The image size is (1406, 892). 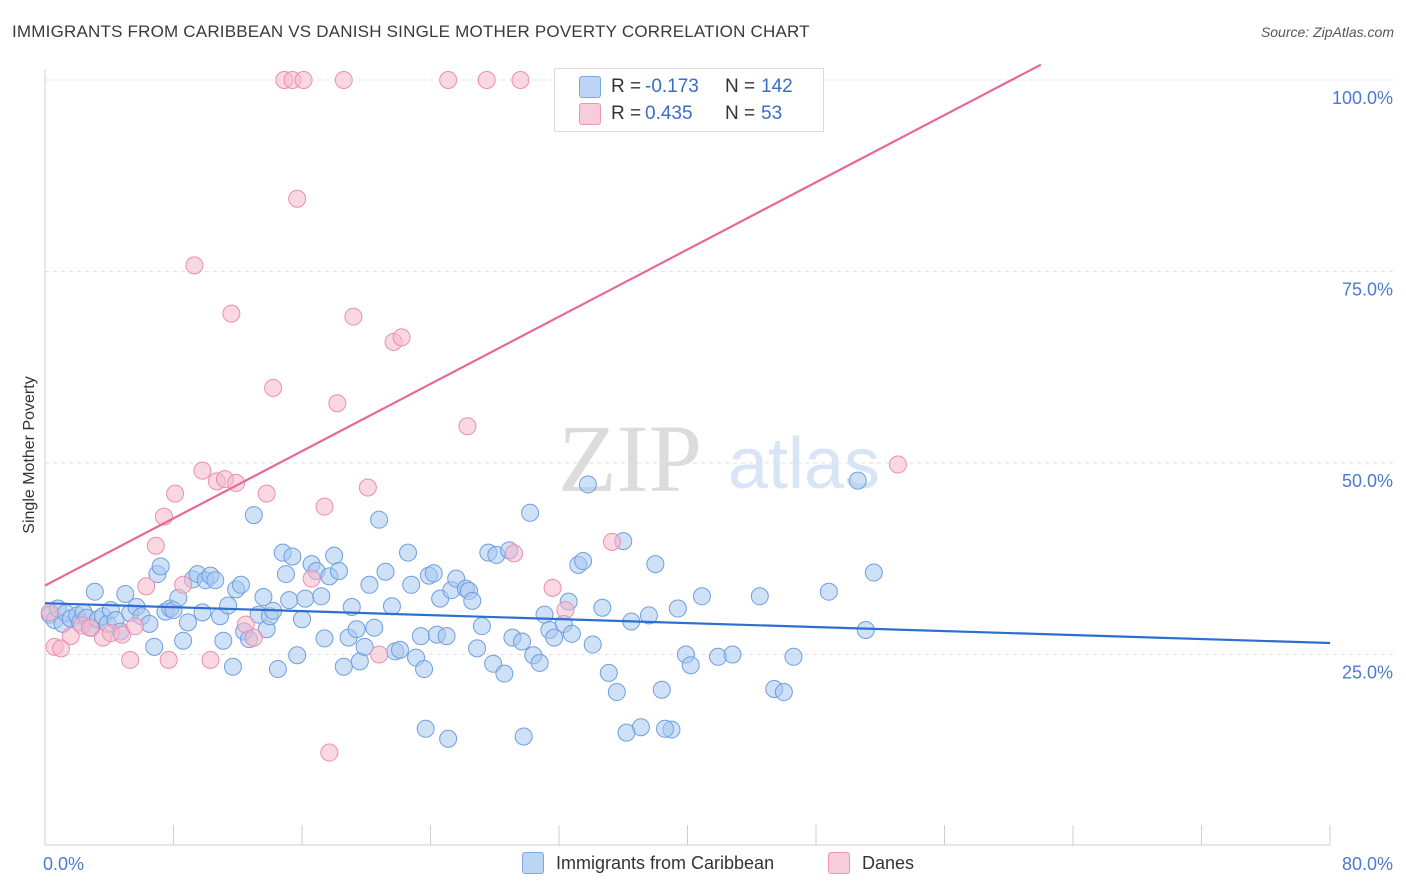 I want to click on y-tick-label: 25.0%, so click(x=1367, y=673).